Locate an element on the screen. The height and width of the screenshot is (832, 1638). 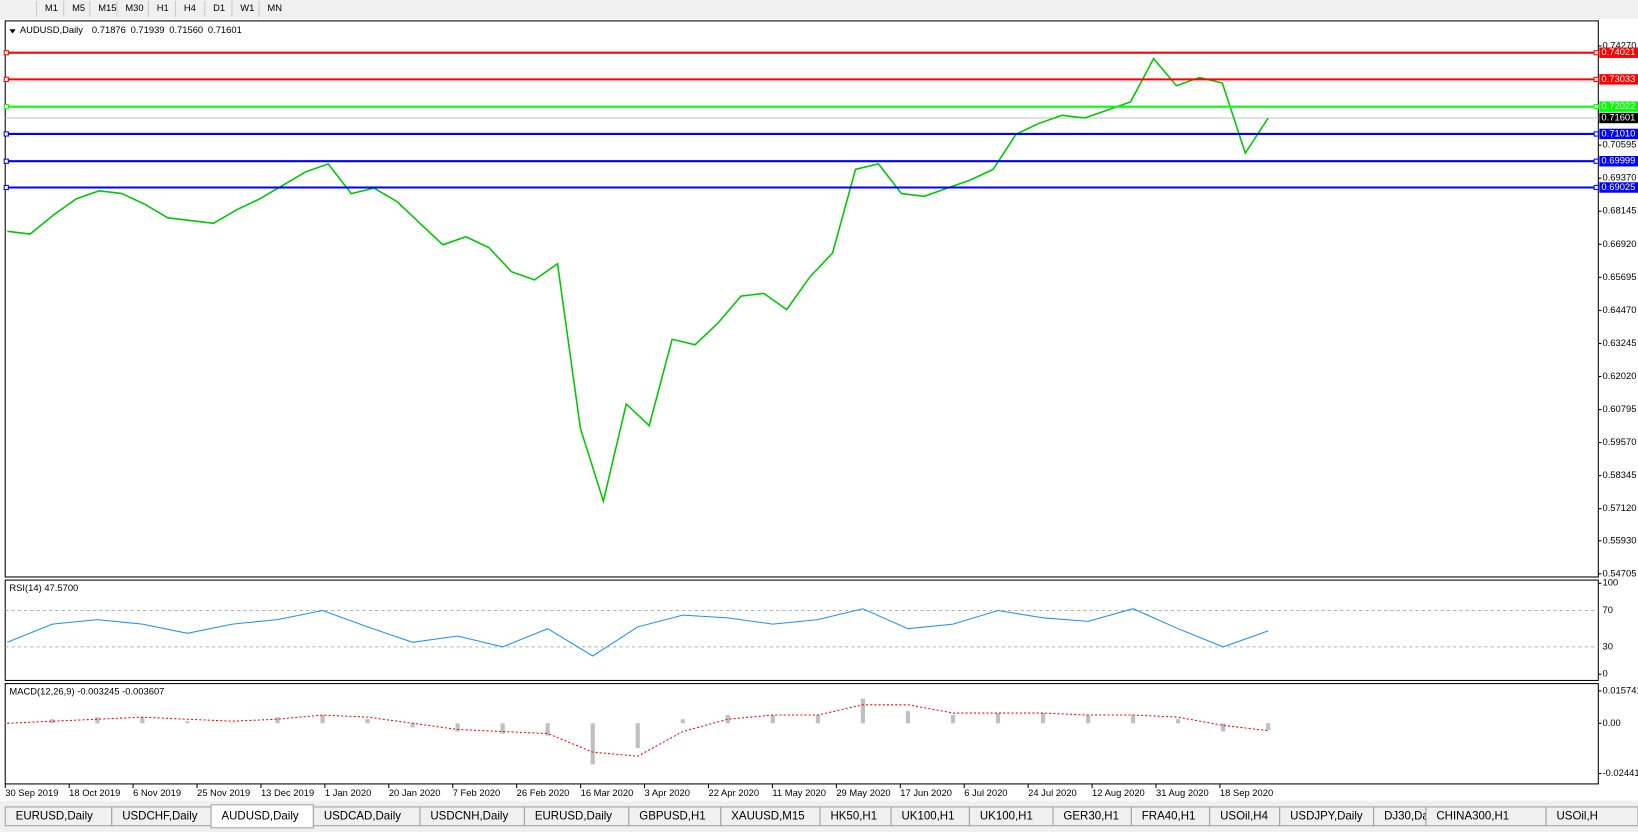
date-label: 29 May 2020 is located at coordinates (863, 792).